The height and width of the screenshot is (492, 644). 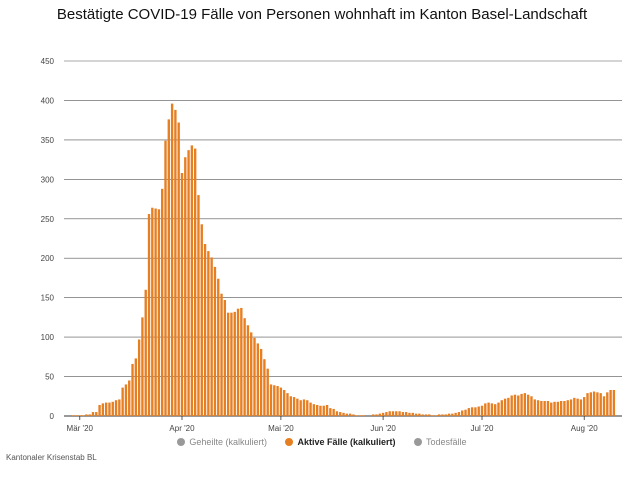 I want to click on legend-item-geheilte: Geheilte (kalkuliert), so click(x=222, y=442).